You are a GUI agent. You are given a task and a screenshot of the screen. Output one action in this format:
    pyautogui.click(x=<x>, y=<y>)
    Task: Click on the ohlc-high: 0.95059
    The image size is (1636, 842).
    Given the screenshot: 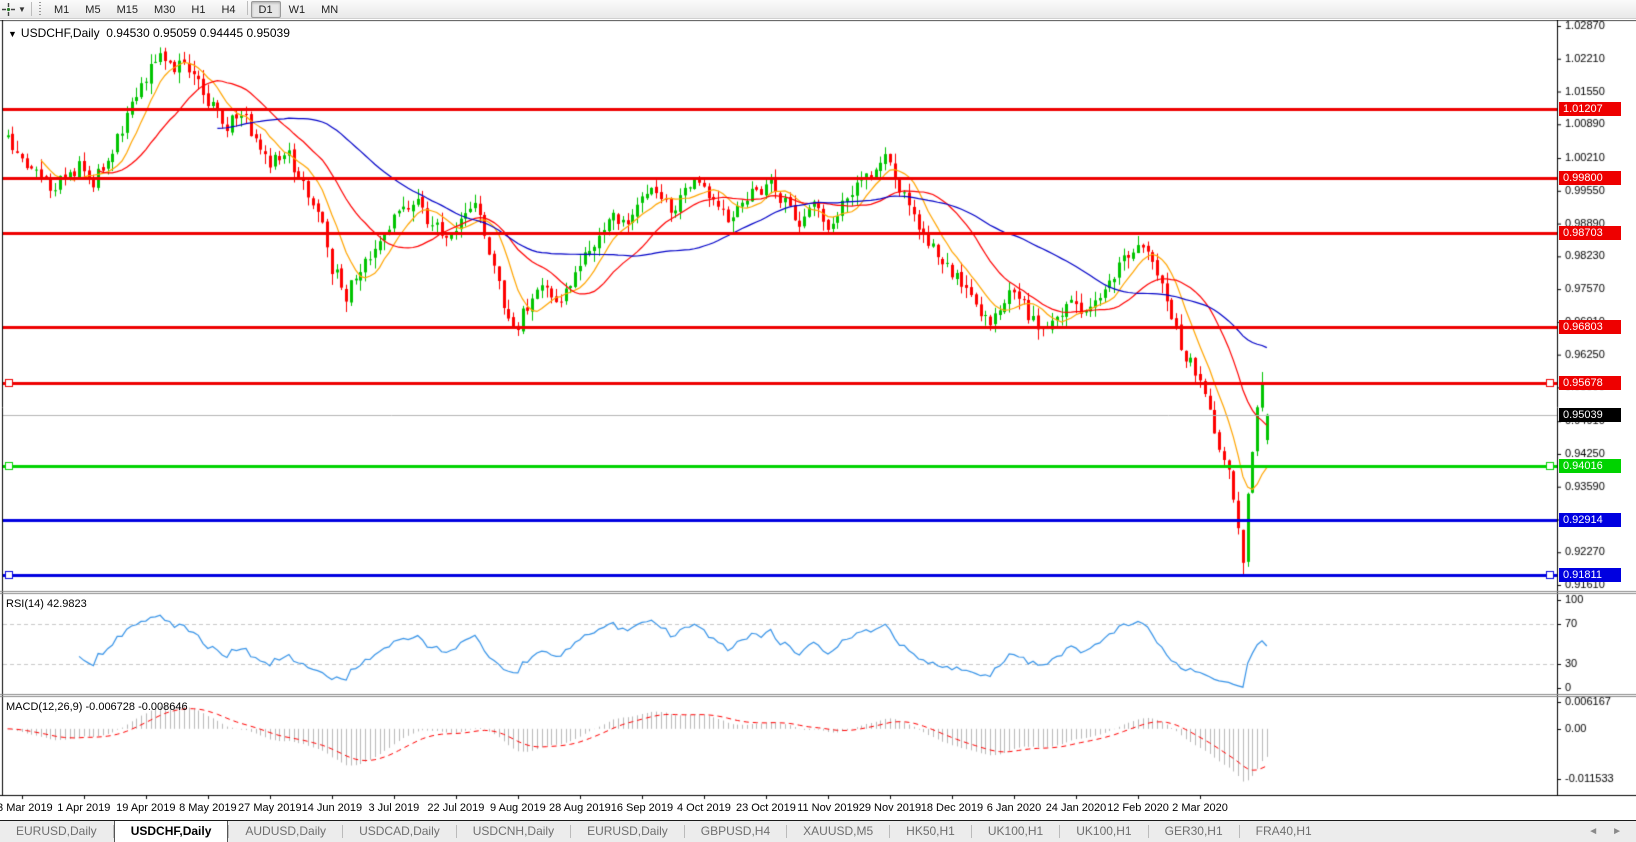 What is the action you would take?
    pyautogui.click(x=175, y=33)
    